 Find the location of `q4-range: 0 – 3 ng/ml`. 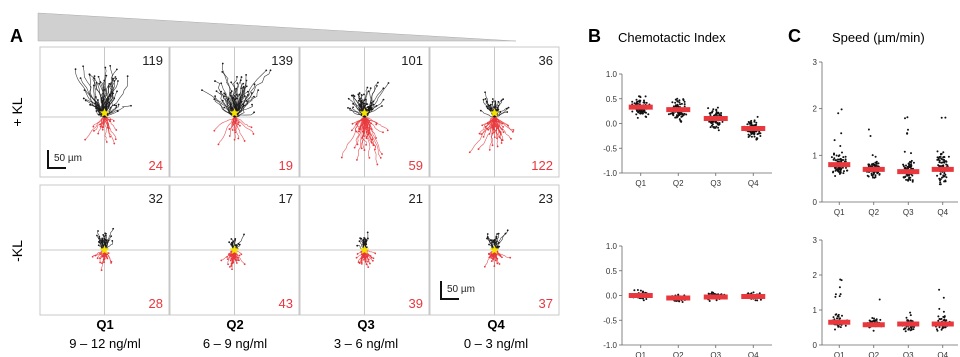

q4-range: 0 – 3 ng/ml is located at coordinates (496, 343).